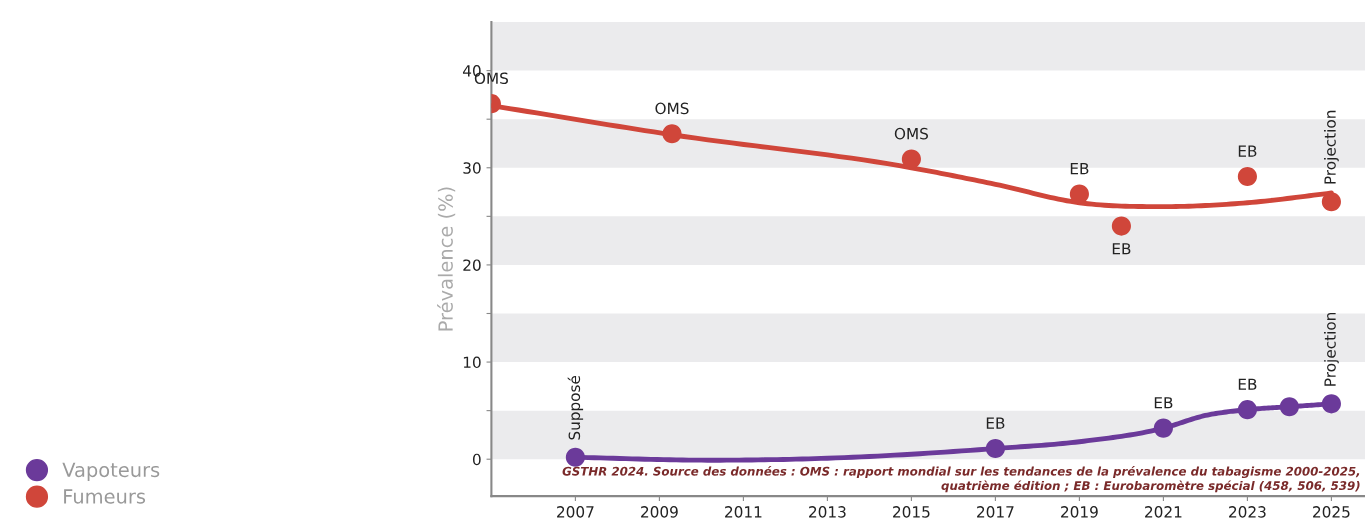  Describe the element at coordinates (911, 512) in the screenshot. I see `x-tick-label: 2015` at that location.